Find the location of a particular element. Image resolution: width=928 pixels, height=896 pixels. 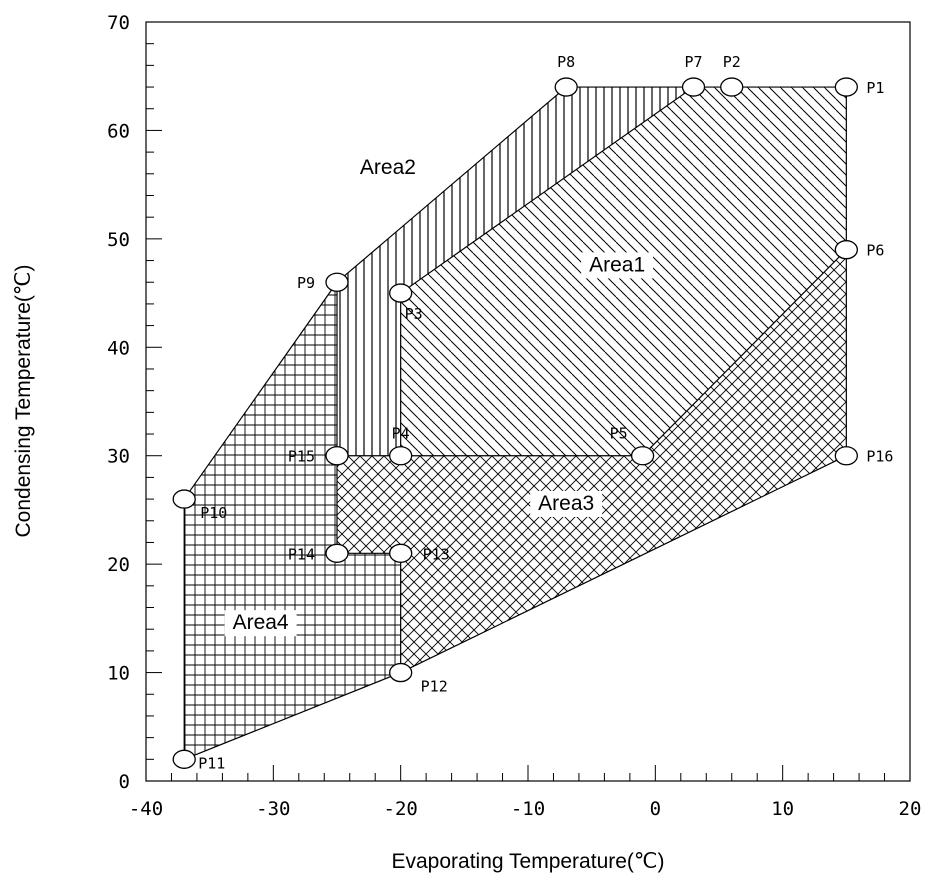

point-p2-label: P2 is located at coordinates (732, 62).